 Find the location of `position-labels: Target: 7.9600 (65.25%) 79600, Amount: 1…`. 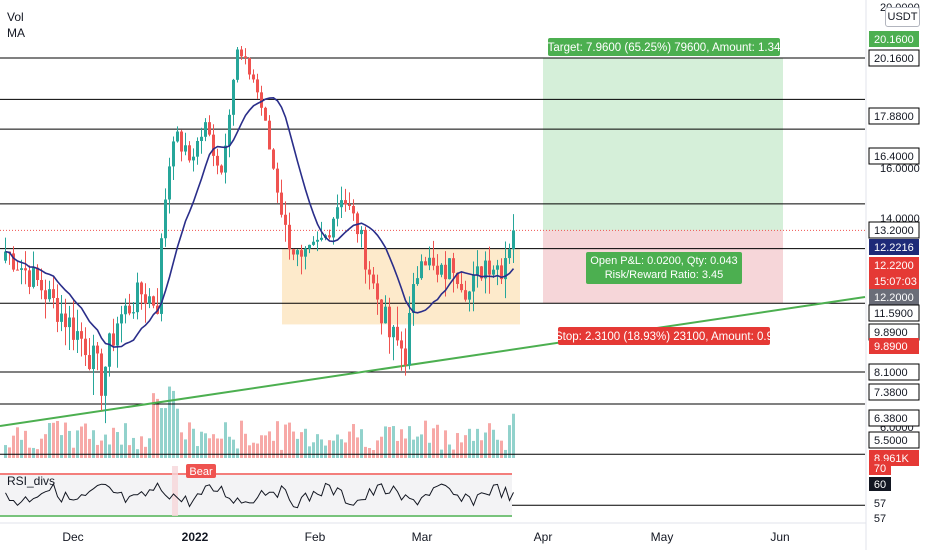

position-labels: Target: 7.9600 (65.25%) 79600, Amount: 1… is located at coordinates (664, 191).